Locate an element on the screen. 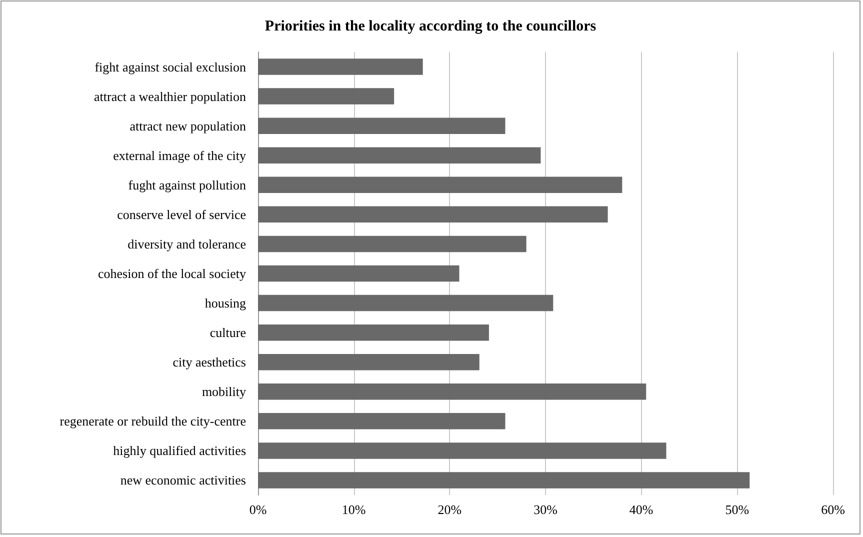 This screenshot has width=863, height=537. y-tick-label: external image of the city is located at coordinates (179, 155).